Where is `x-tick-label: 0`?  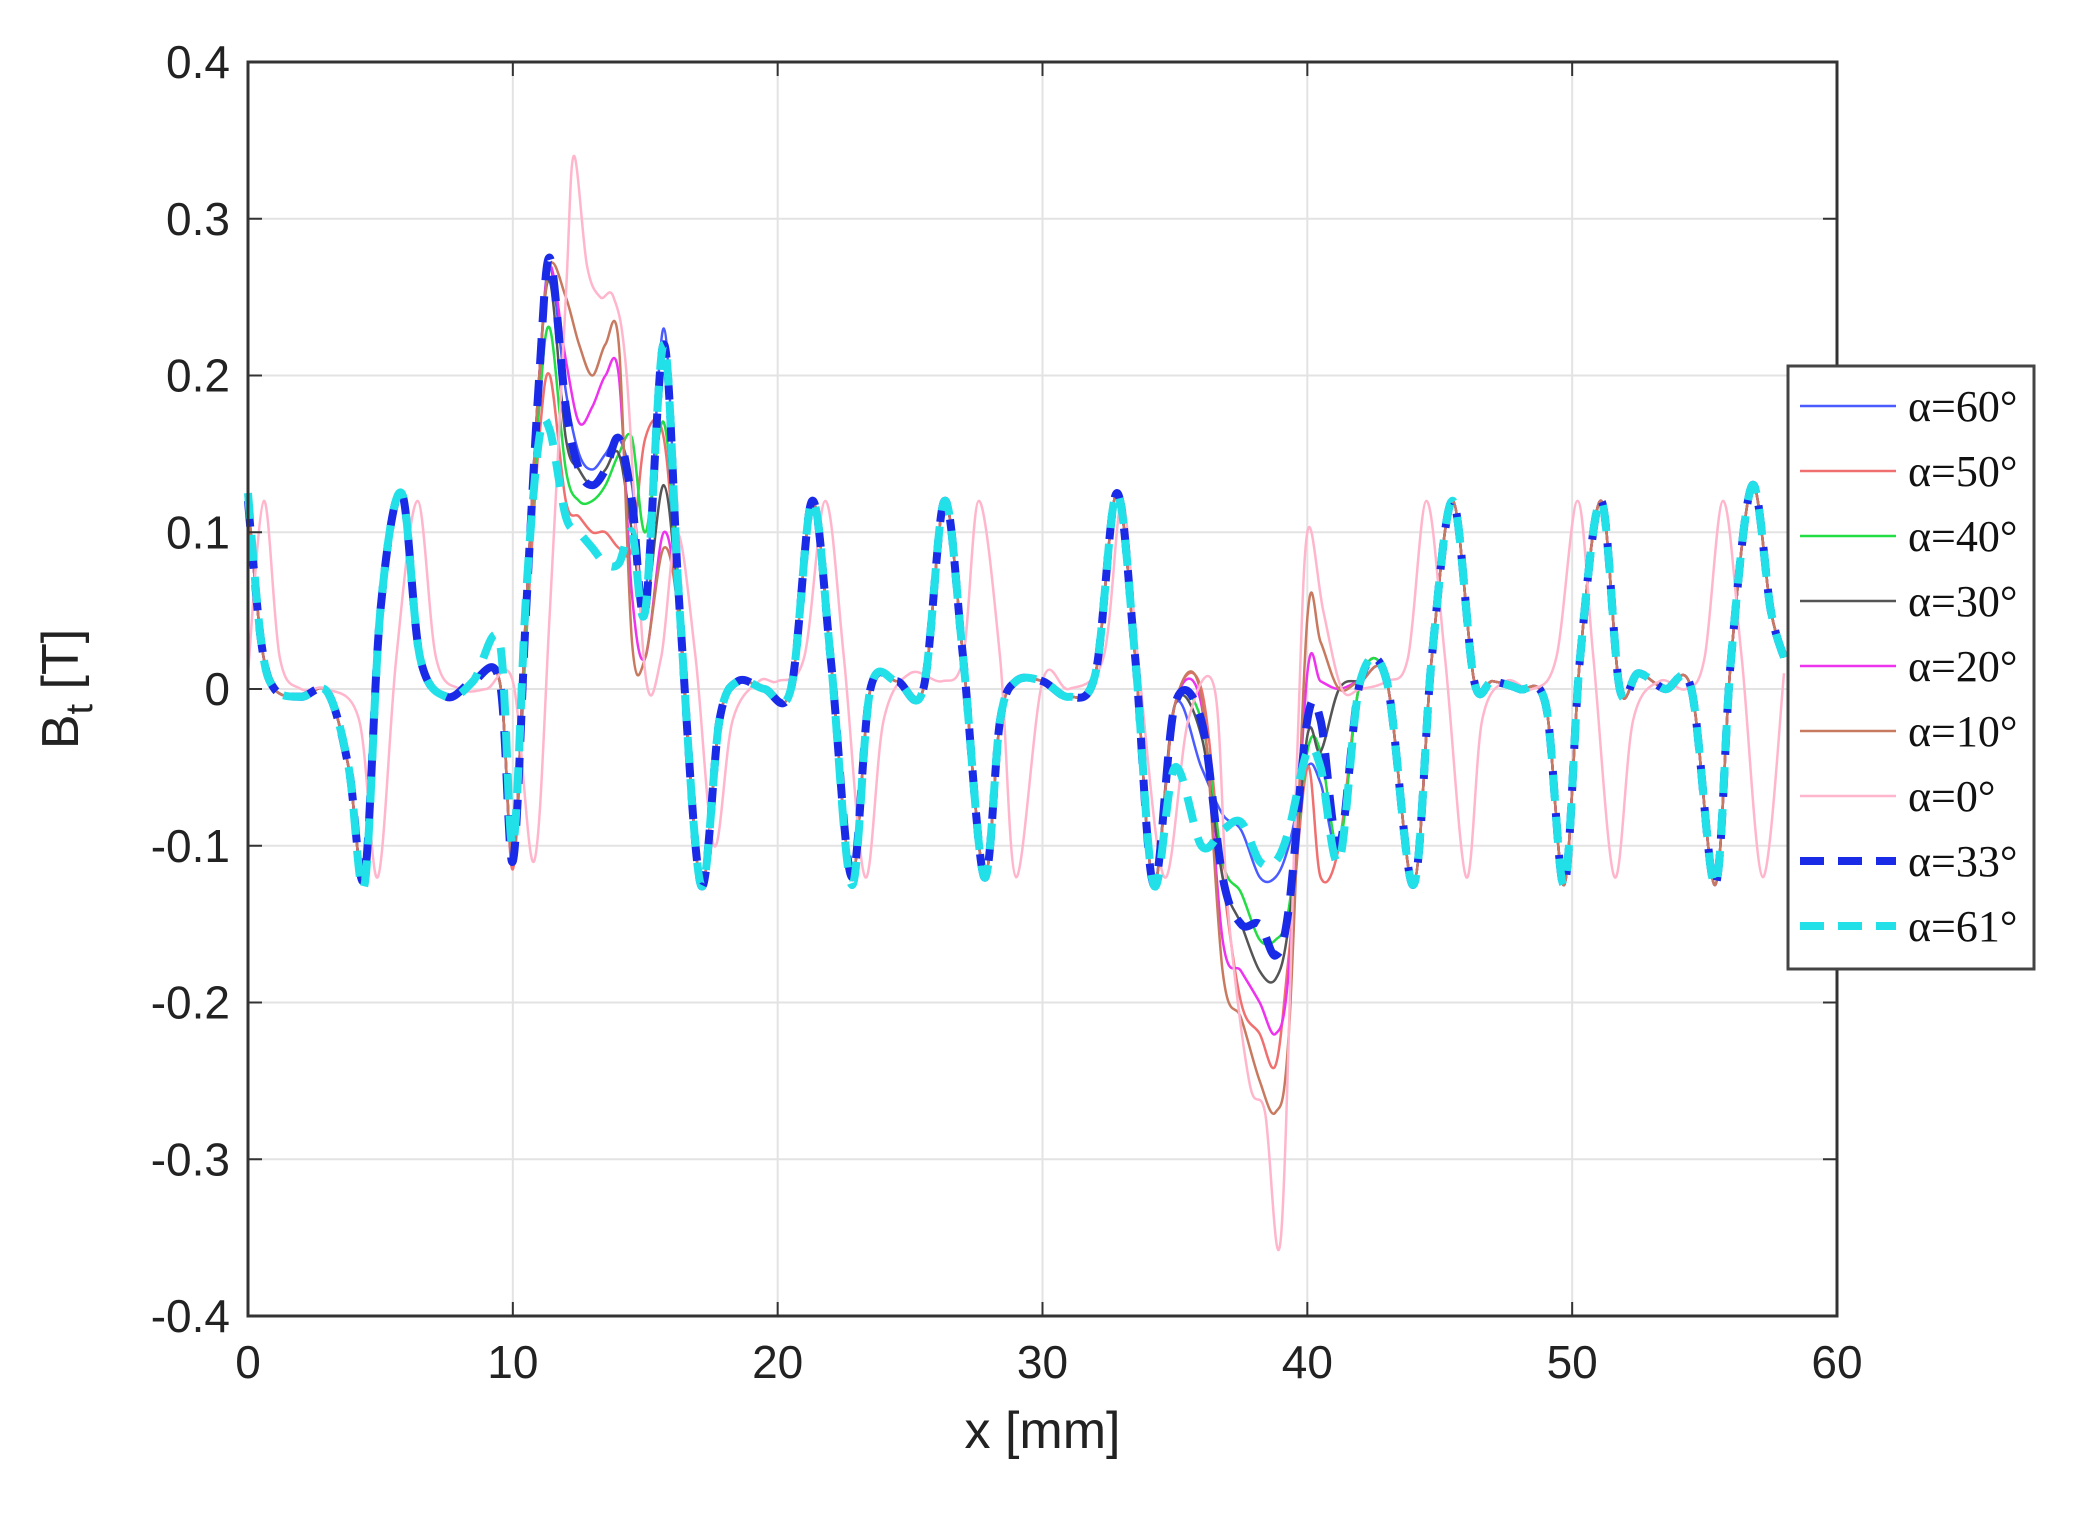 x-tick-label: 0 is located at coordinates (248, 1362).